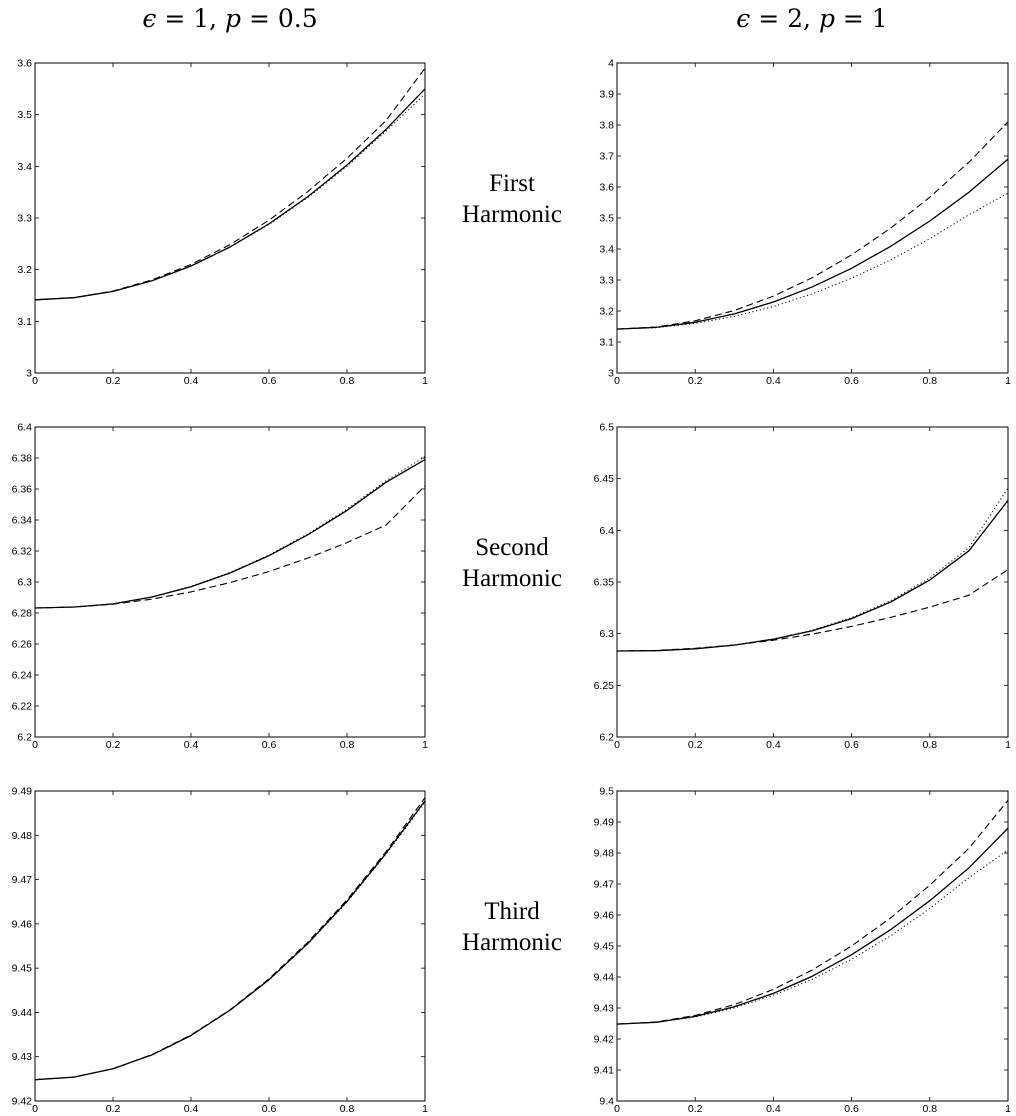 The image size is (1016, 1116). I want to click on y-tick-label: 6.35, so click(604, 583).